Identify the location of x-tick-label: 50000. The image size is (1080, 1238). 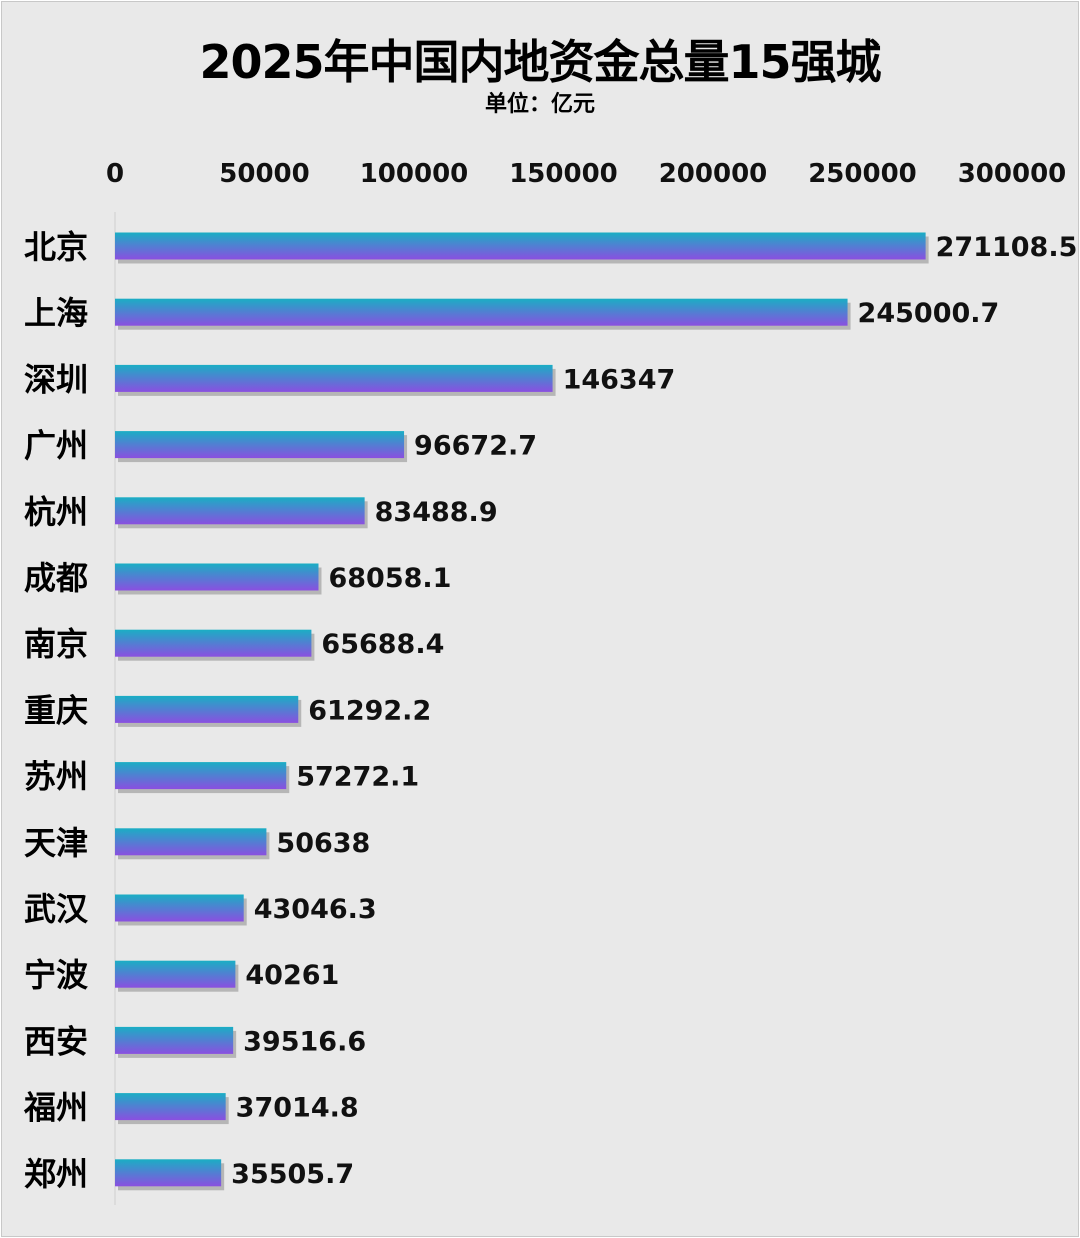
(264, 174).